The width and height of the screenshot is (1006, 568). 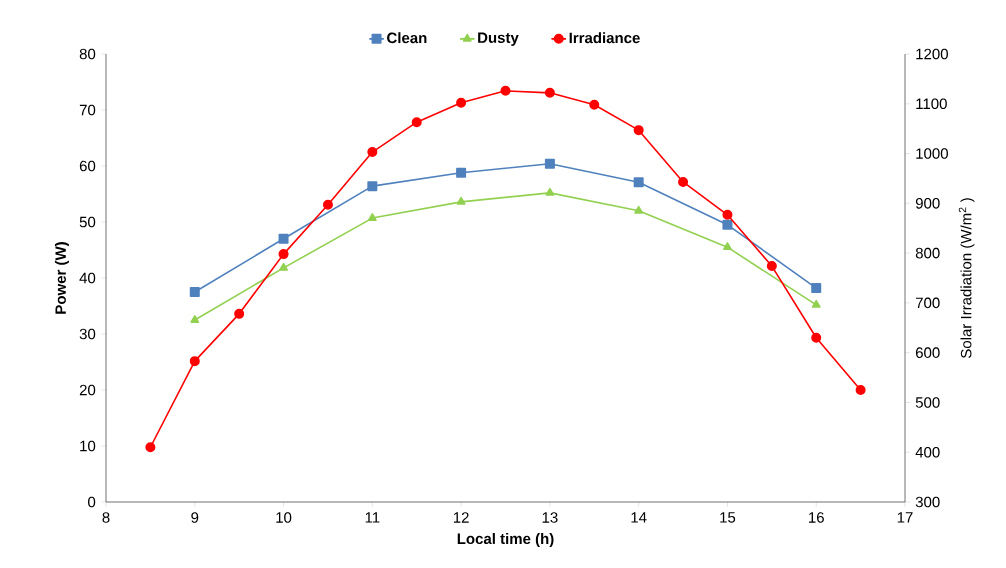 What do you see at coordinates (407, 38) in the screenshot?
I see `legend-label: Clean` at bounding box center [407, 38].